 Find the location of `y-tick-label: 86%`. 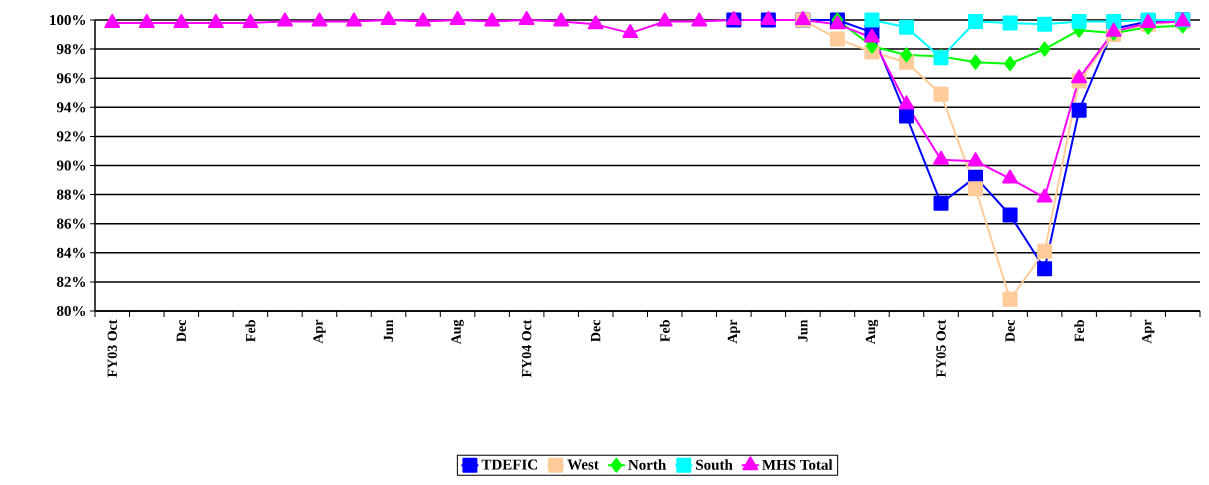

y-tick-label: 86% is located at coordinates (71, 223).